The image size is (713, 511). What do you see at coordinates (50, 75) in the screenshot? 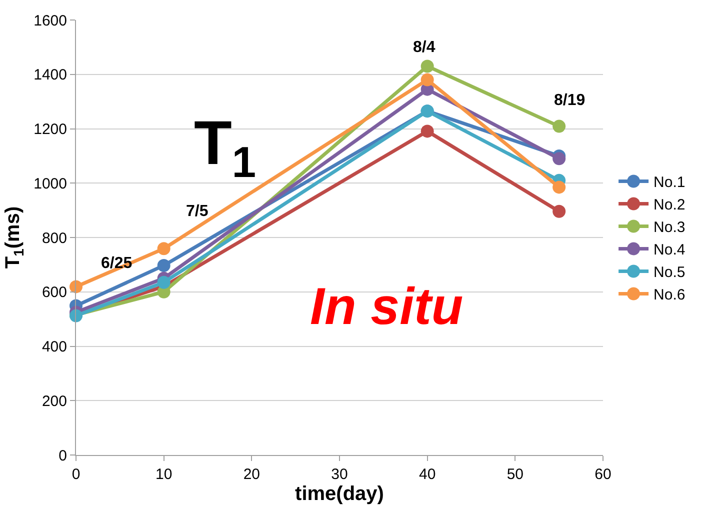
I see `y-tick-label: 1400` at bounding box center [50, 75].